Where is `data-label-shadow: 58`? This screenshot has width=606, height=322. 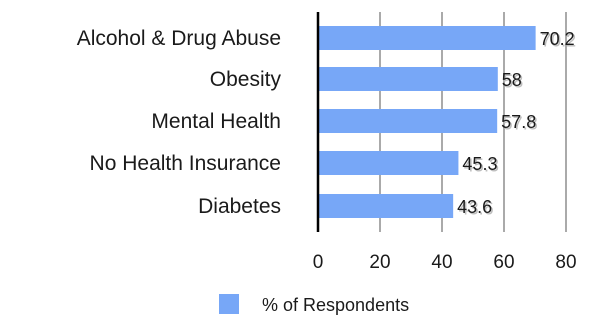 data-label-shadow: 58 is located at coordinates (513, 82).